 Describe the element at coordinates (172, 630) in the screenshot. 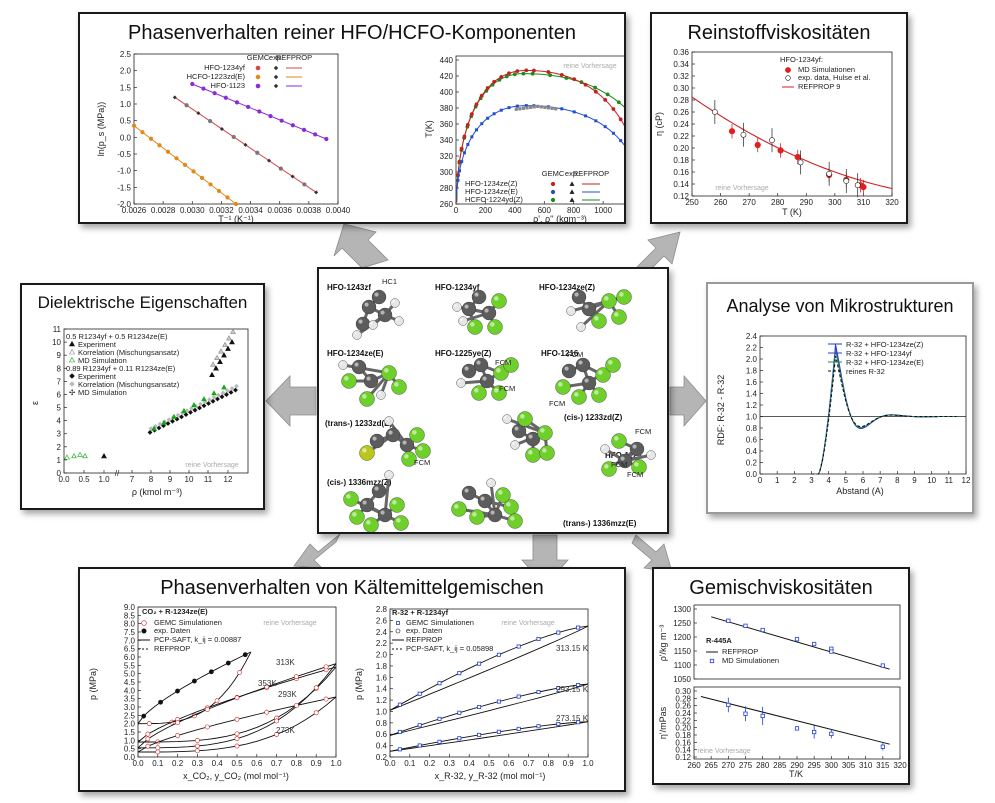

I see `legend-label: exp. Daten` at that location.